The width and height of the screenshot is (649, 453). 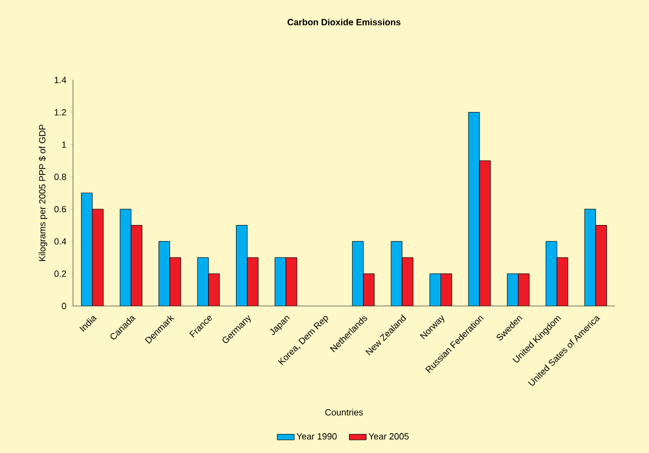 I want to click on x-axis-title: Countries, so click(x=344, y=412).